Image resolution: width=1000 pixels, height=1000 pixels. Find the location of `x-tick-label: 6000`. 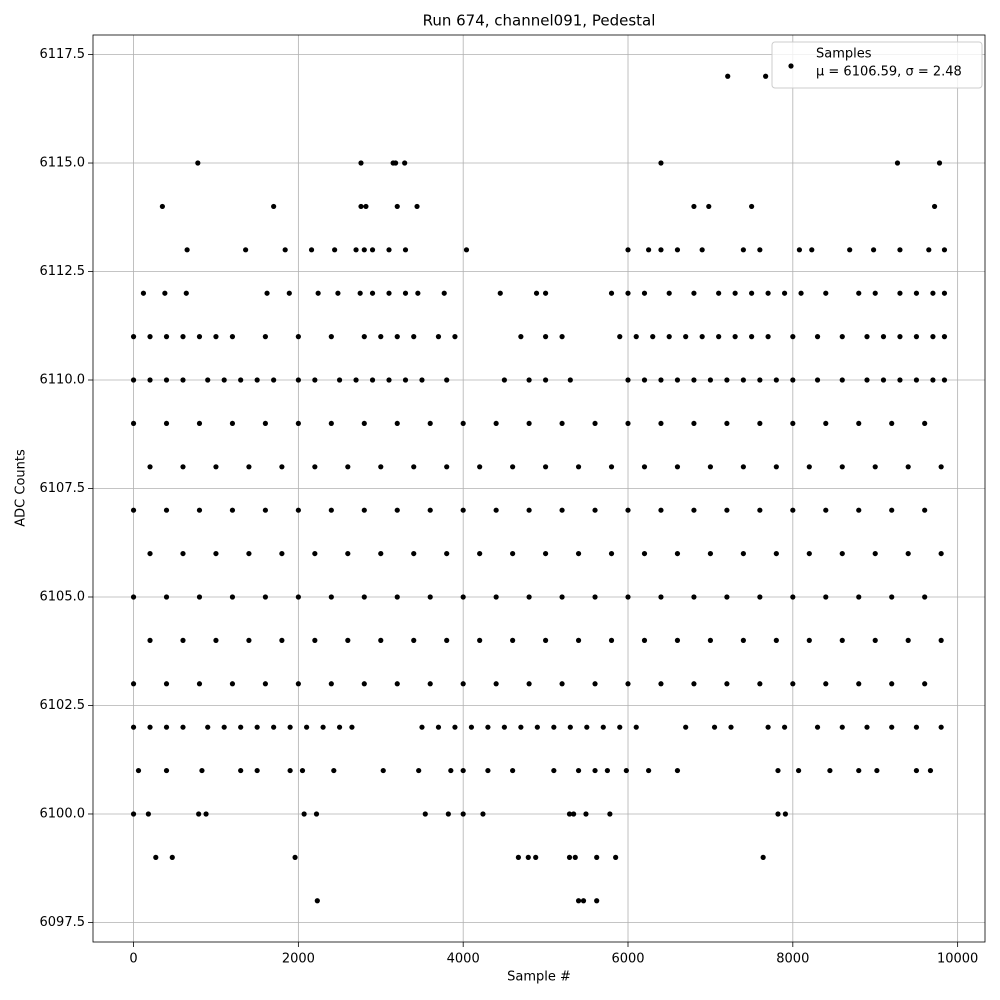

x-tick-label: 6000 is located at coordinates (627, 959).